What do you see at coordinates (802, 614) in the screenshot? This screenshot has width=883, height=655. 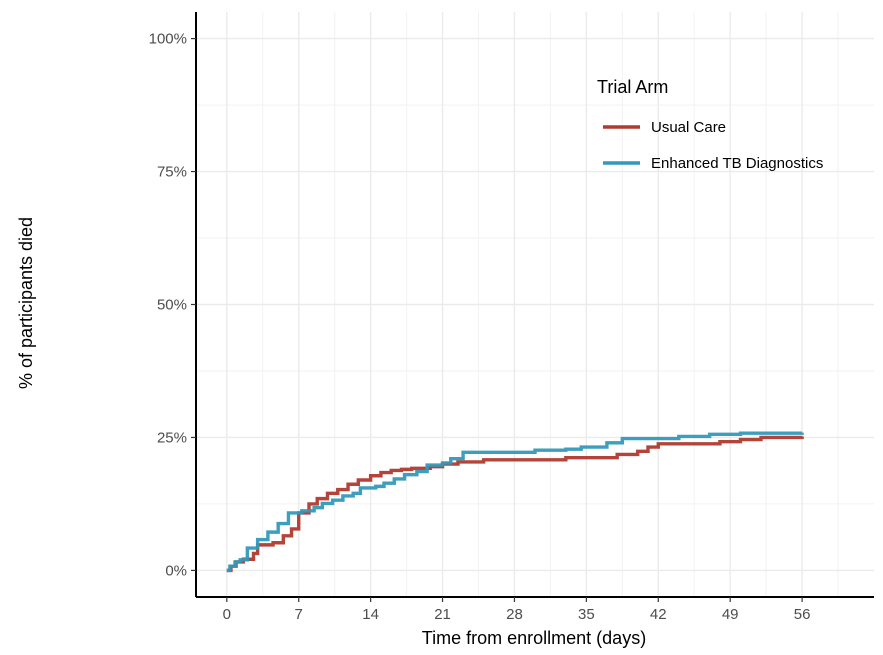 I see `x-tick-label: 56` at bounding box center [802, 614].